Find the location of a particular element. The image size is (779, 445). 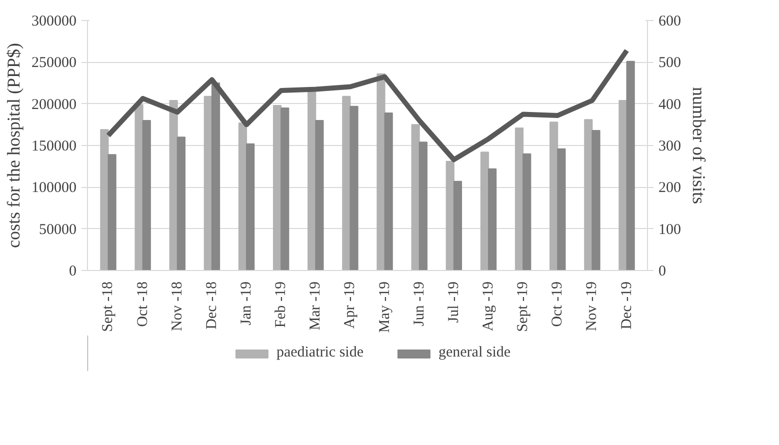

x-tick-label: Feb -19 is located at coordinates (281, 304).